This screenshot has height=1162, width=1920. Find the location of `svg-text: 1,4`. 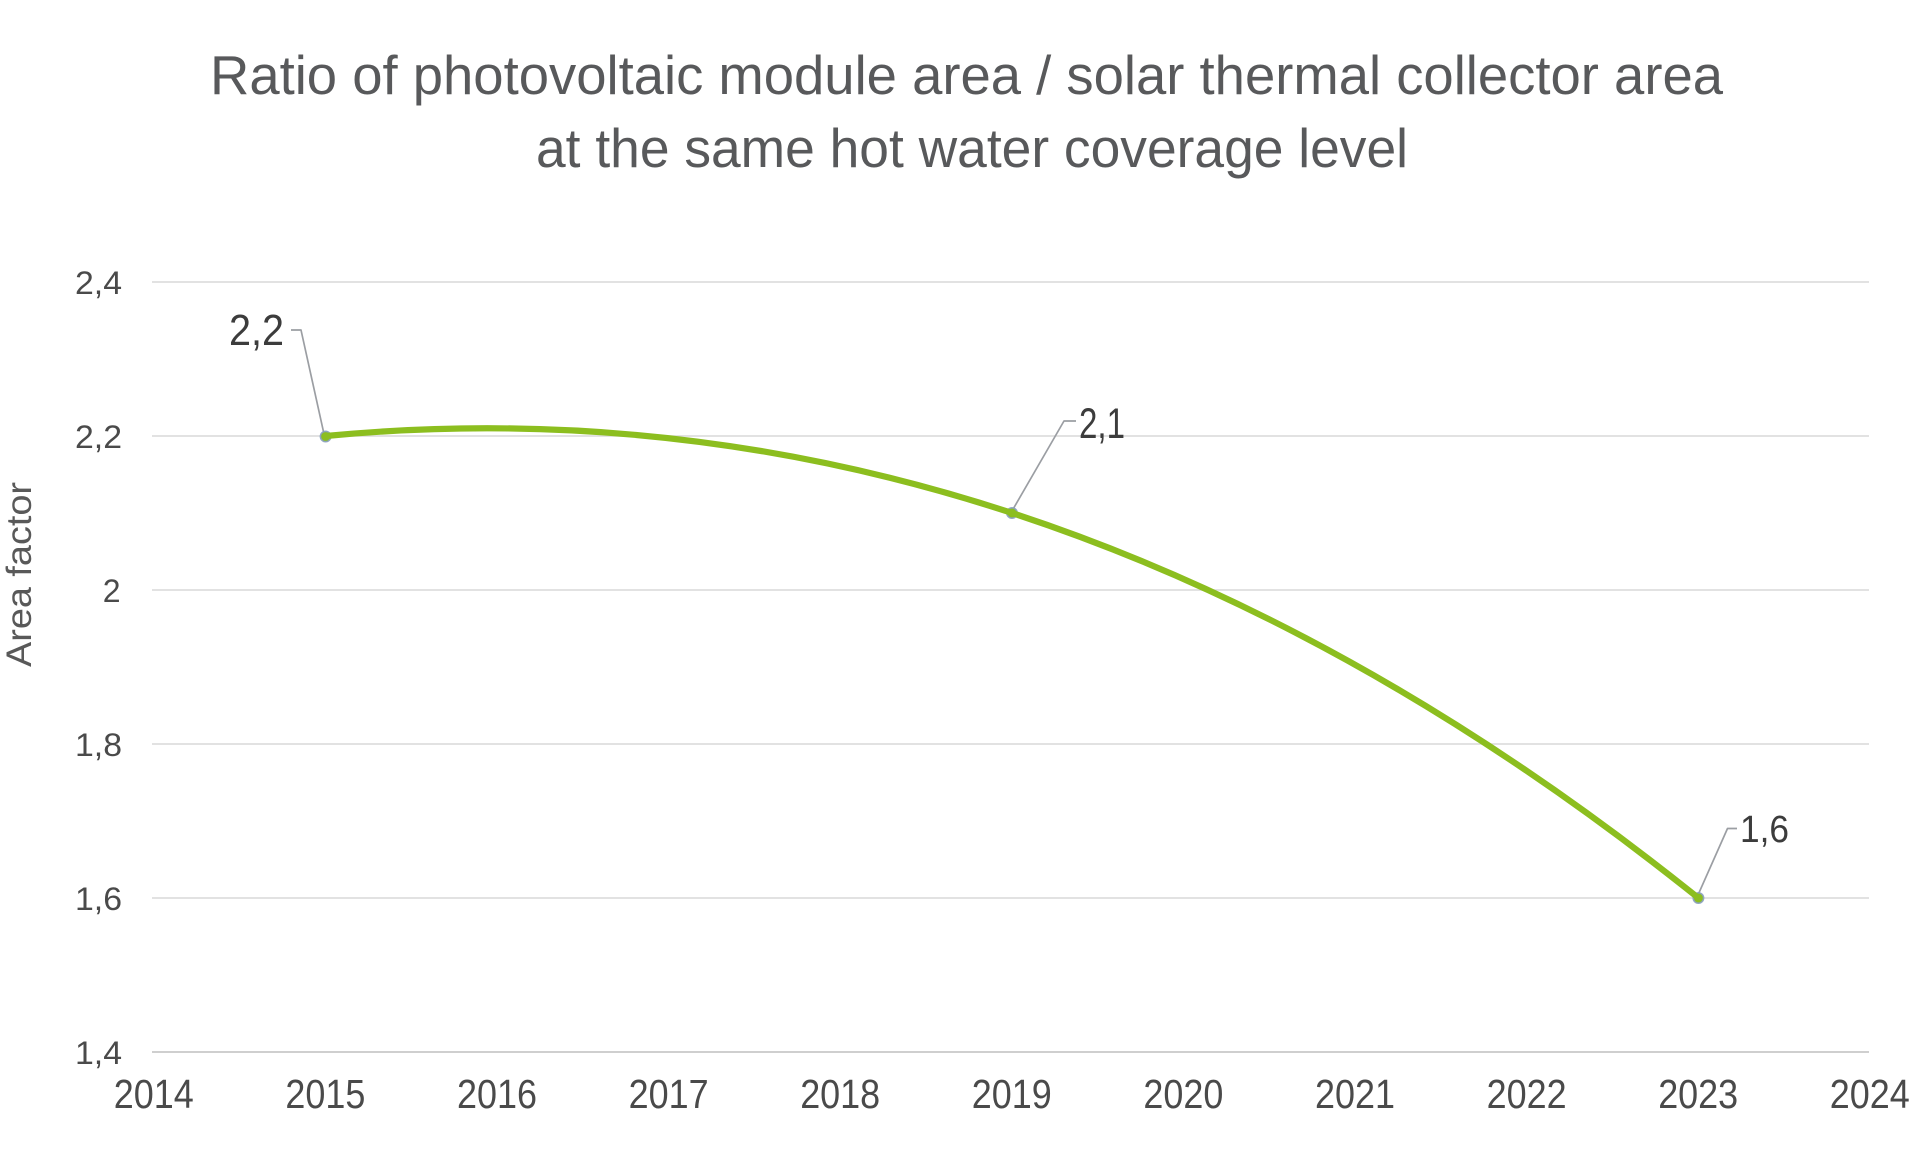

svg-text: 1,4 is located at coordinates (98, 1053).